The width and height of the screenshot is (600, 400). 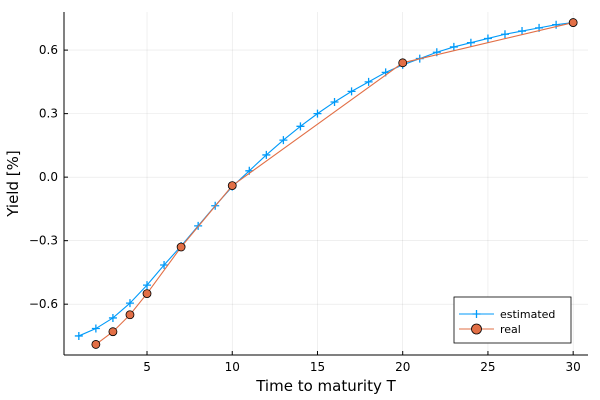 I want to click on y-tick-label: −0.6, so click(x=43, y=304).